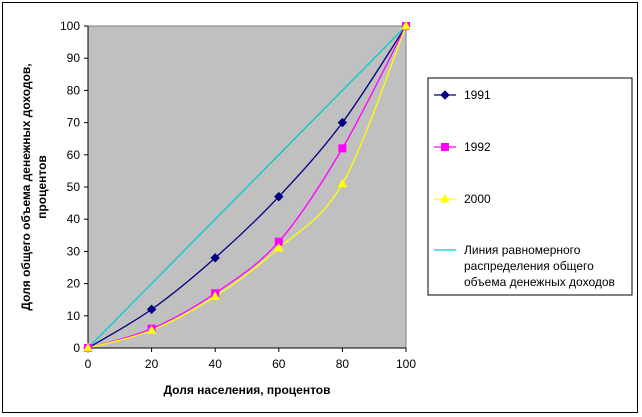  What do you see at coordinates (246, 390) in the screenshot?
I see `x-axis-title: Доля населения, процентов` at bounding box center [246, 390].